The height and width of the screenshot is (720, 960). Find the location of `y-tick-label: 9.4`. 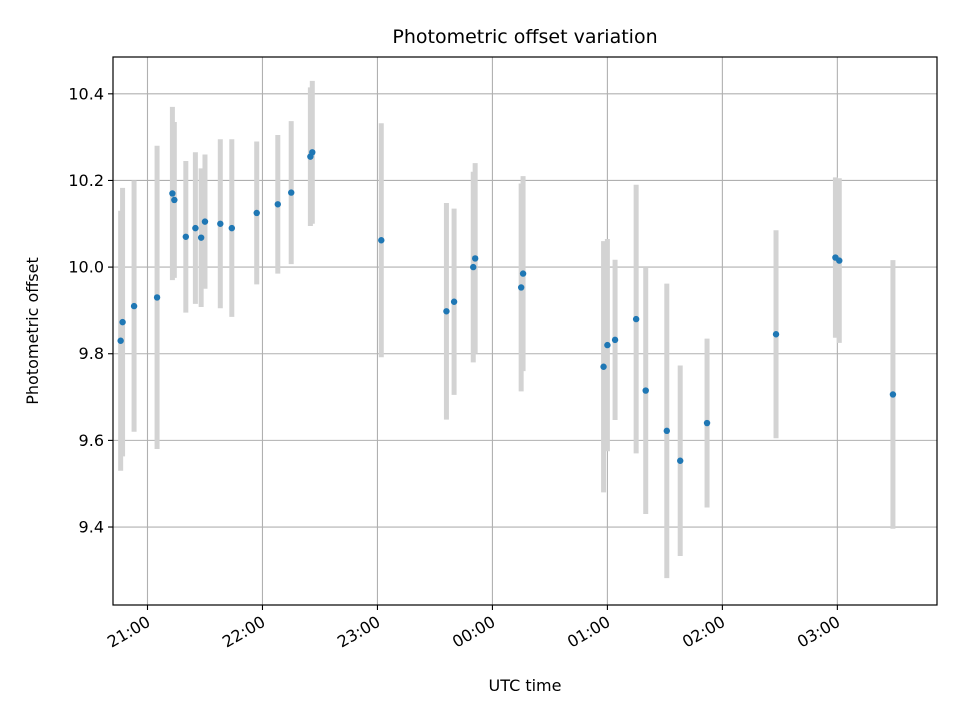

y-tick-label: 9.4 is located at coordinates (91, 527).